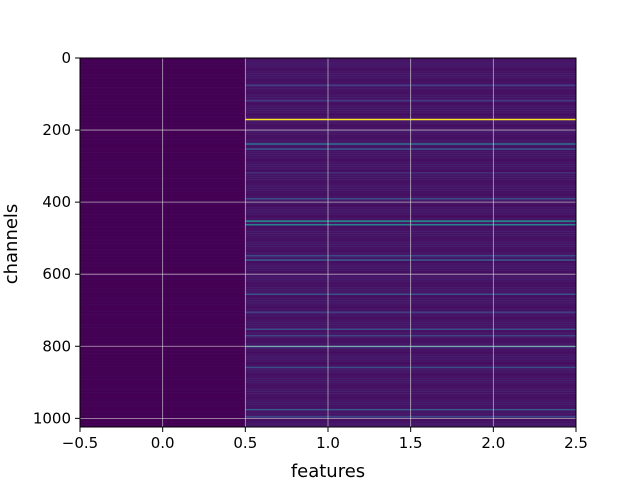  Describe the element at coordinates (11, 244) in the screenshot. I see `y-axis-label: channels` at that location.